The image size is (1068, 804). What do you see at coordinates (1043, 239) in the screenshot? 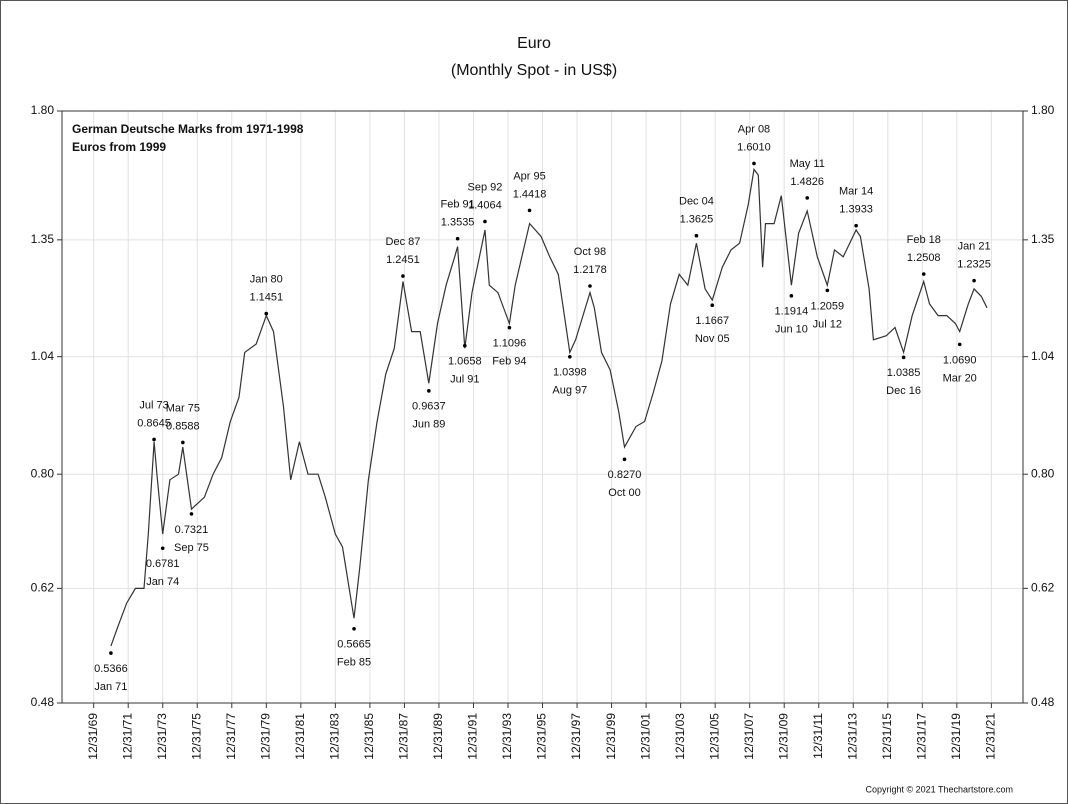
I see `y2-tick-label: 1.35` at bounding box center [1043, 239].